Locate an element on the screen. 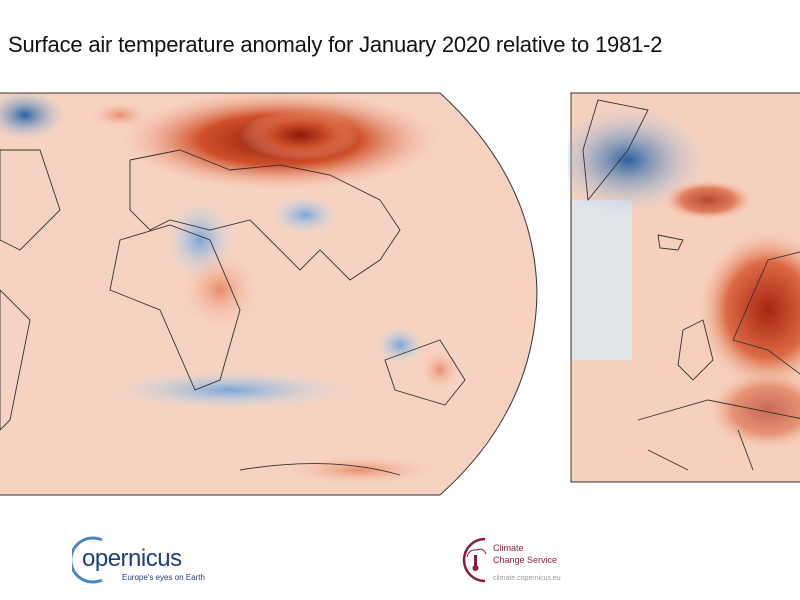  copernicus-logo: opernicus Europe's eyes on Earth is located at coordinates (138, 560).